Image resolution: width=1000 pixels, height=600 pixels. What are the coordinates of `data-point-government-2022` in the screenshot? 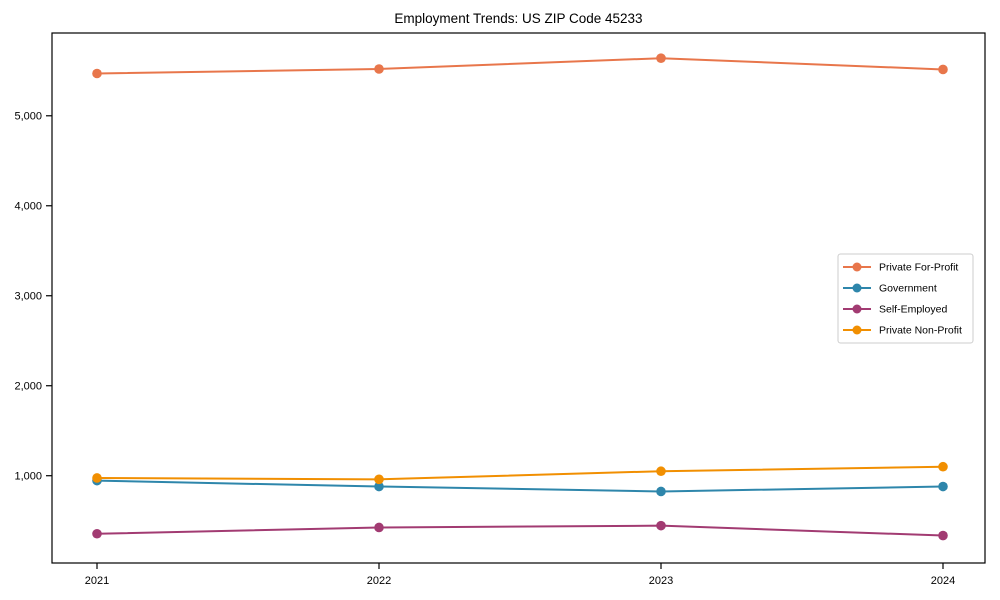 It's located at (379, 486).